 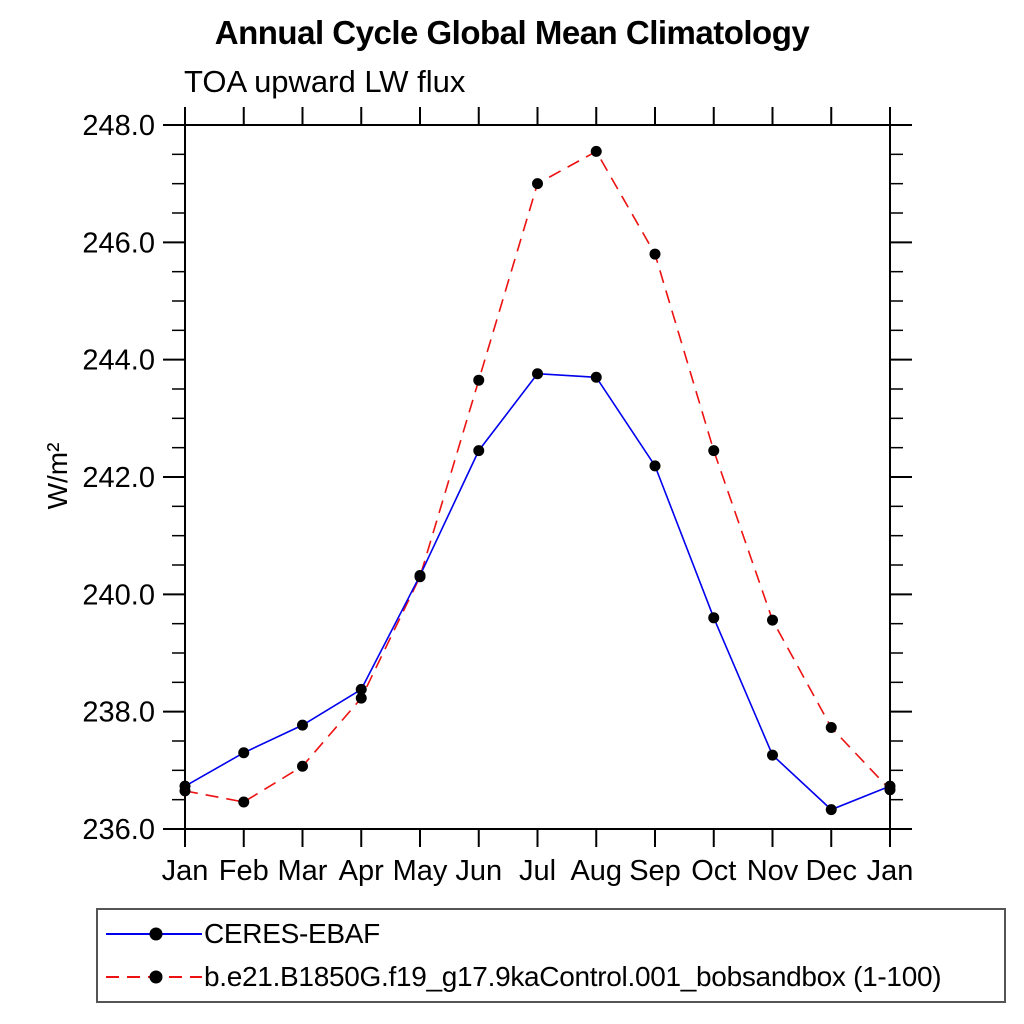 I want to click on x-tick-label: Aug, so click(x=596, y=871).